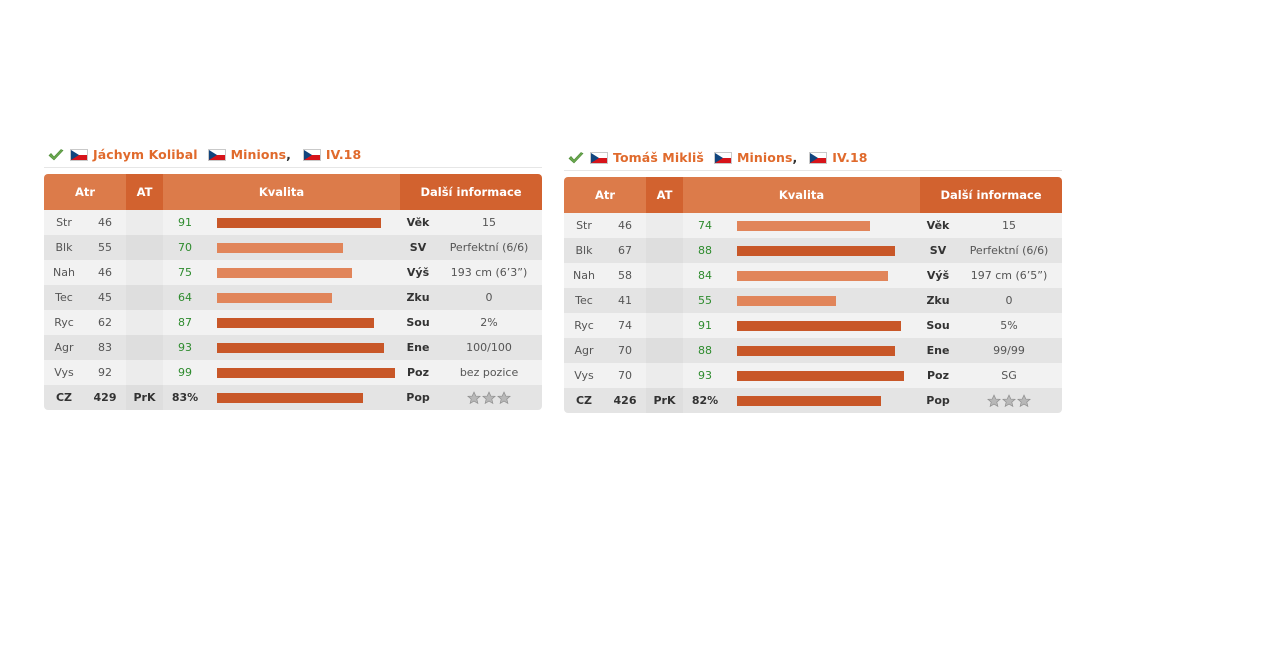 Image resolution: width=1280 pixels, height=658 pixels. What do you see at coordinates (64, 272) in the screenshot?
I see `attr-label: Nah` at bounding box center [64, 272].